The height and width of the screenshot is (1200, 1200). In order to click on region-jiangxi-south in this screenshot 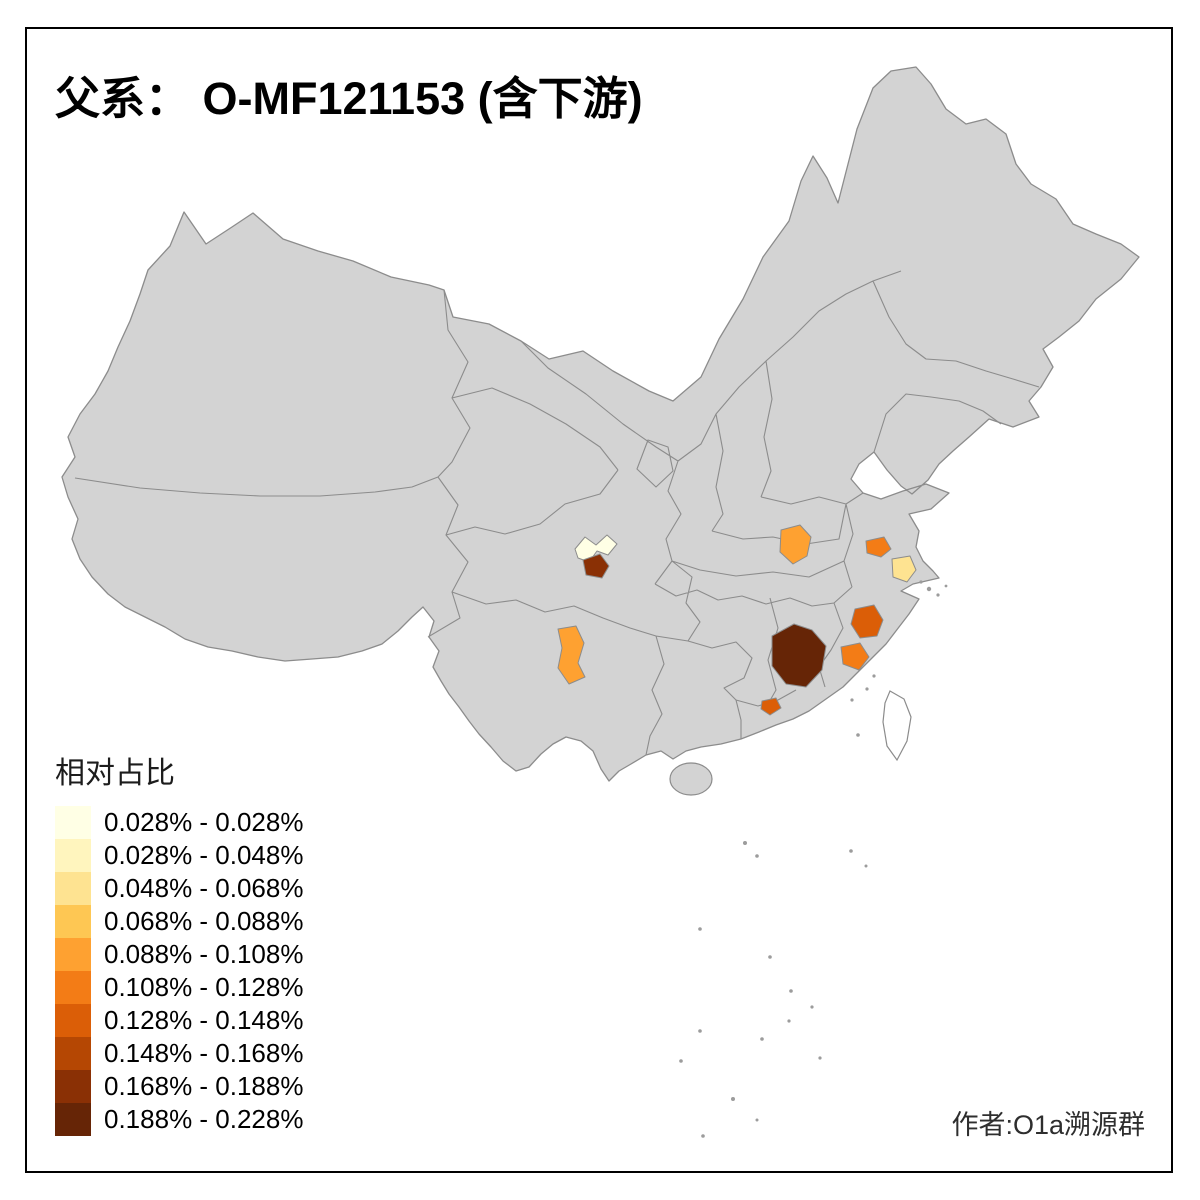, I will do `click(799, 655)`.